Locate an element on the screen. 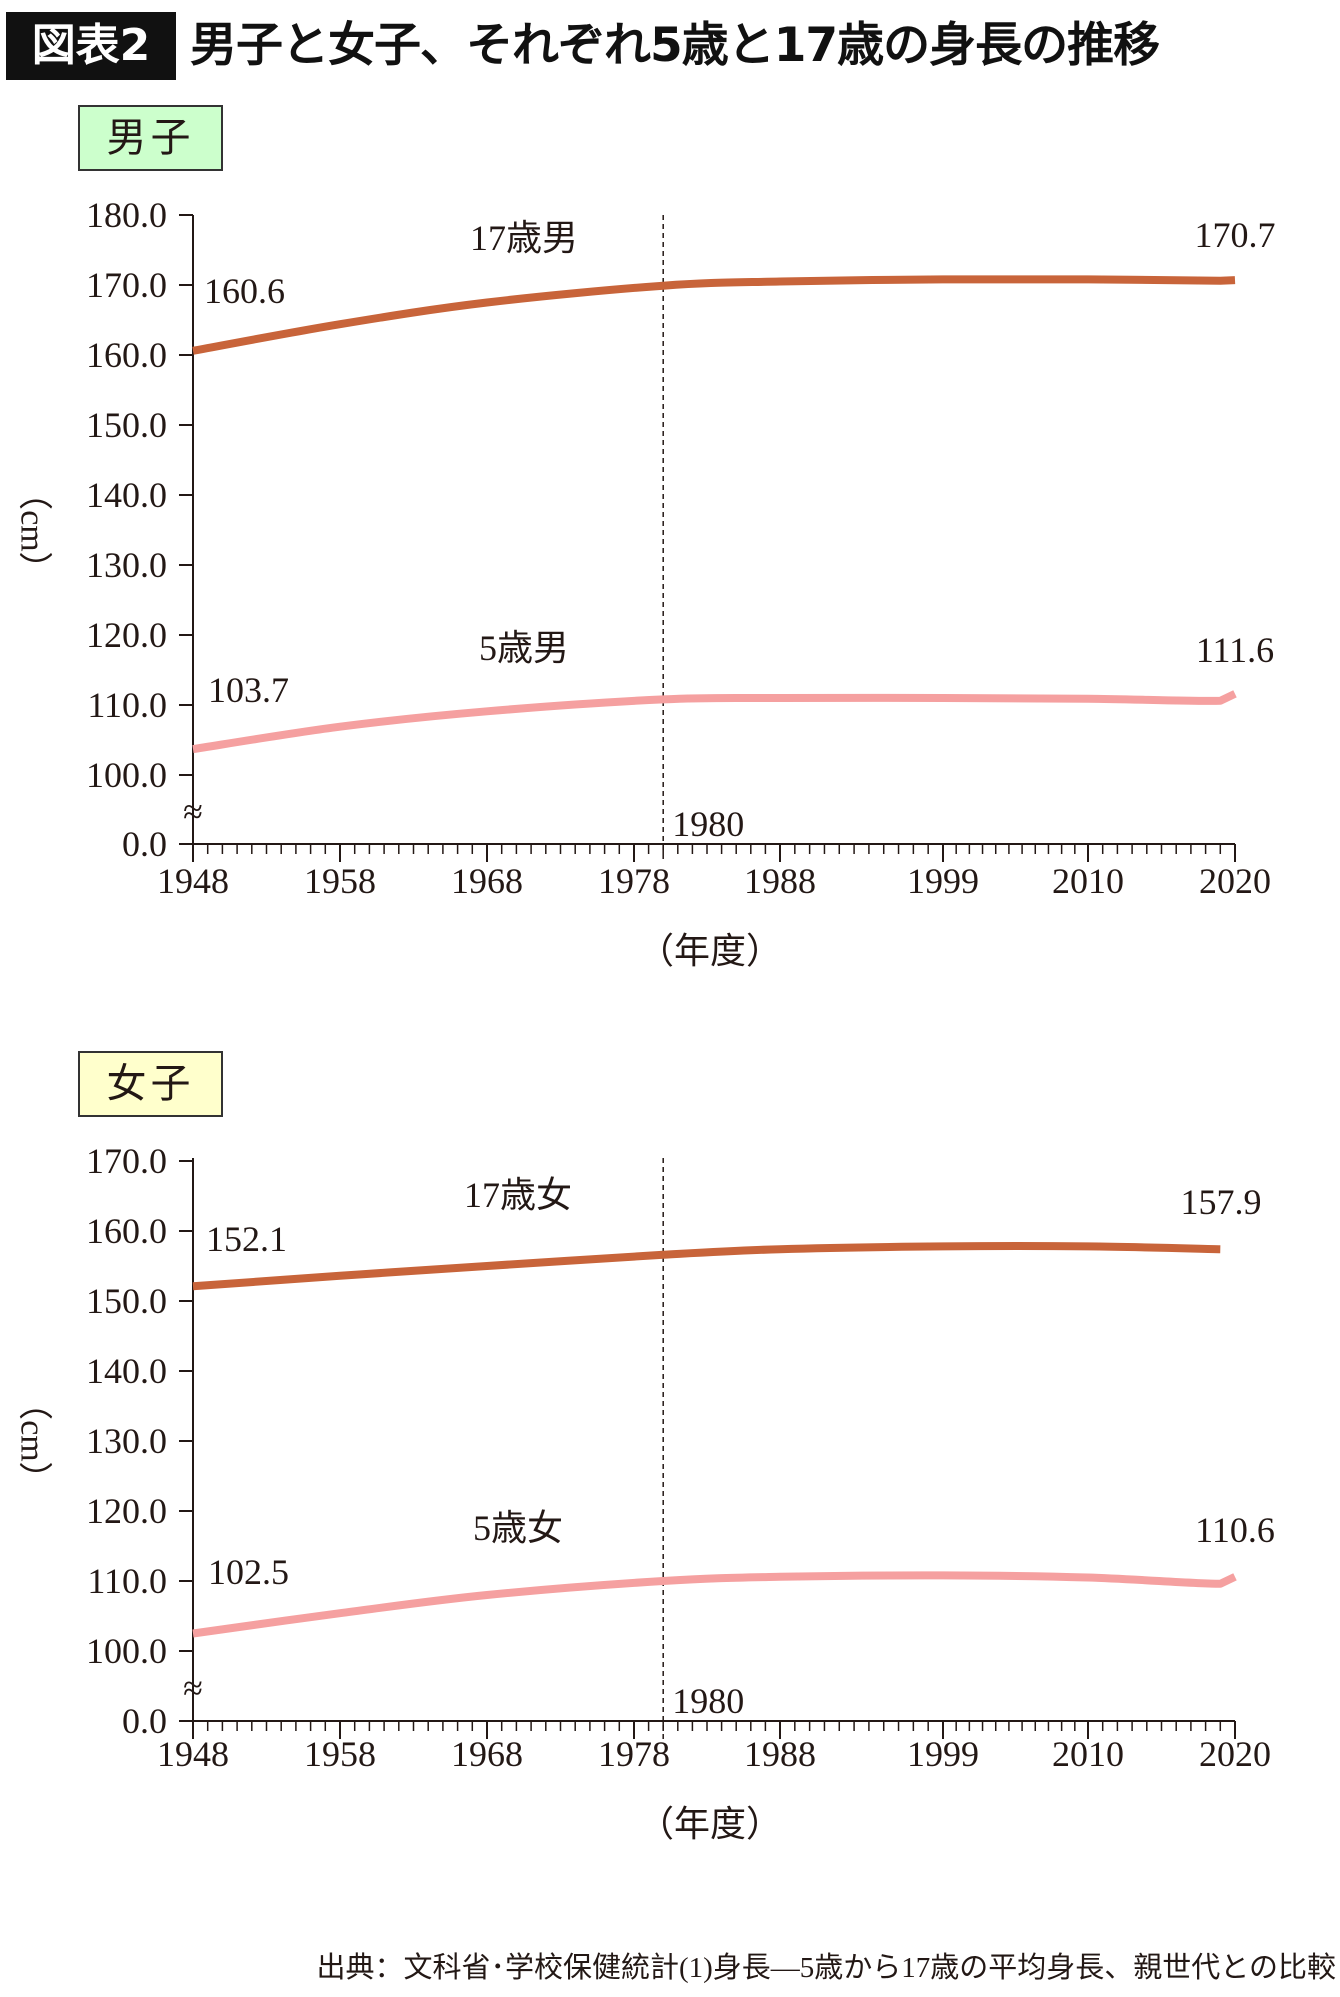  start-value-label: 152.1 is located at coordinates (246, 1239).